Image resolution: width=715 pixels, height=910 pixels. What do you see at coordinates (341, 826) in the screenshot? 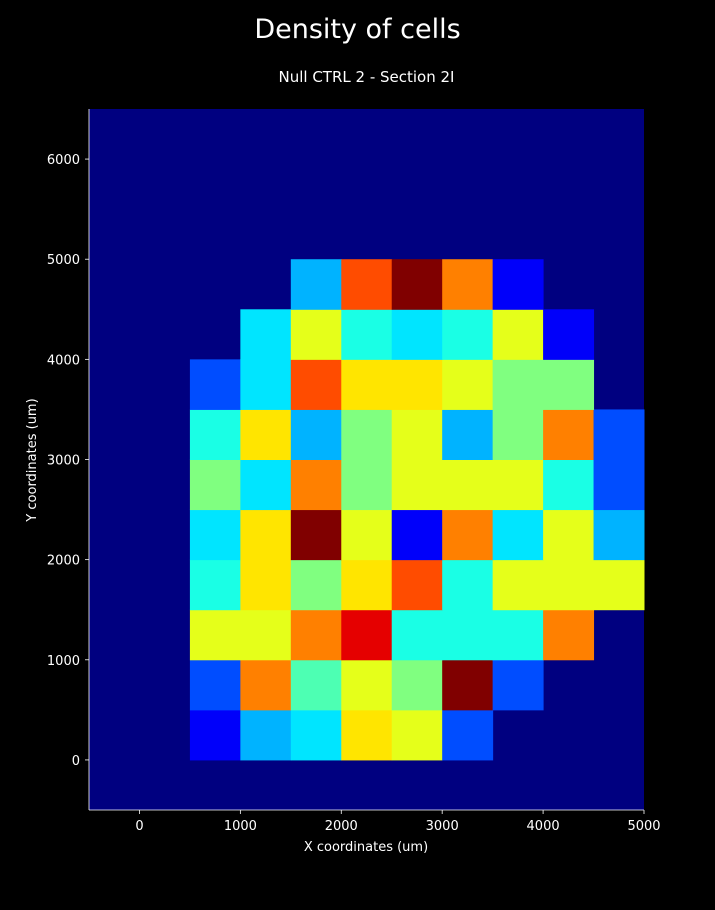
I see `x-tick-label: 2000` at bounding box center [341, 826].